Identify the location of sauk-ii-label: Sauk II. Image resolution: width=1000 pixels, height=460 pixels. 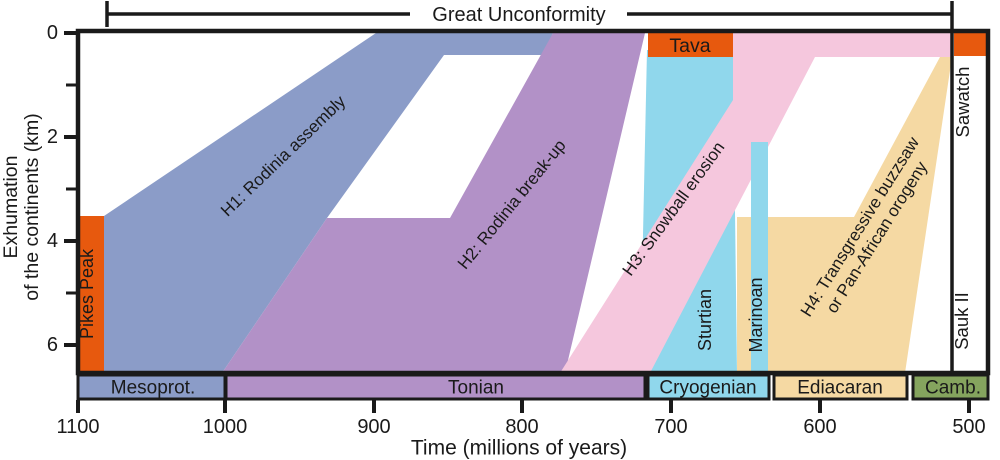
(961, 321).